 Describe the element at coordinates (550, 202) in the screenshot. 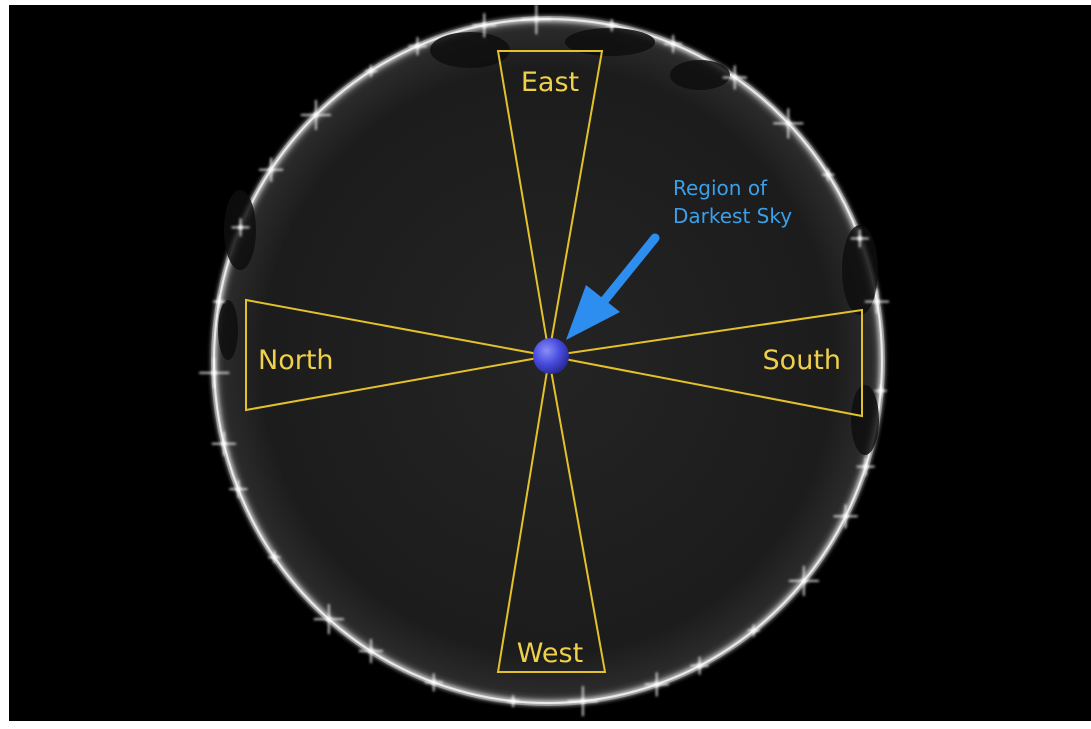

I see `east-sector` at that location.